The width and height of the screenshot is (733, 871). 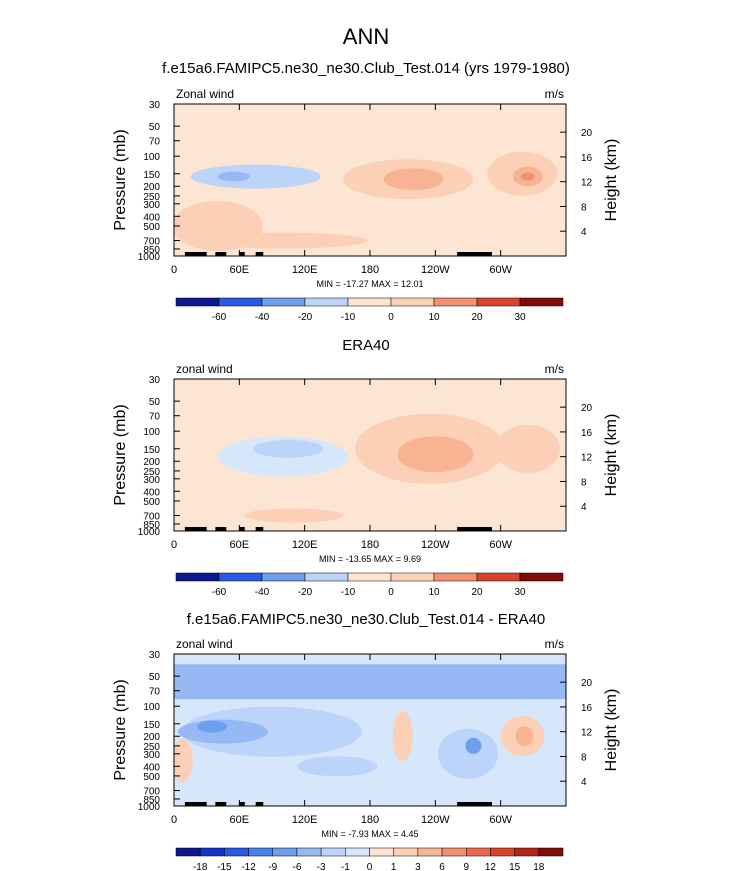 What do you see at coordinates (391, 317) in the screenshot?
I see `colorbar-label: 0` at bounding box center [391, 317].